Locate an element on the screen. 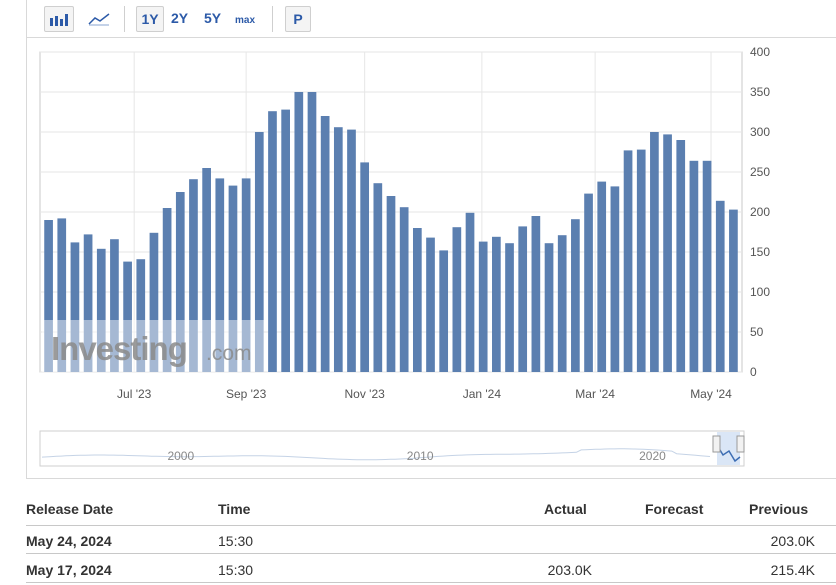  table-row: May 24, 2024 15:30 203.0K is located at coordinates (431, 540).